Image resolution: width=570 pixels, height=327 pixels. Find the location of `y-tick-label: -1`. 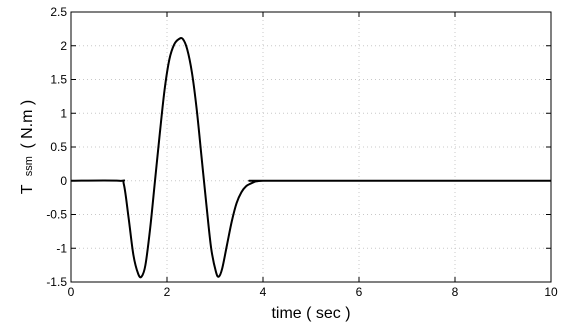

y-tick-label: -1 is located at coordinates (61, 248).